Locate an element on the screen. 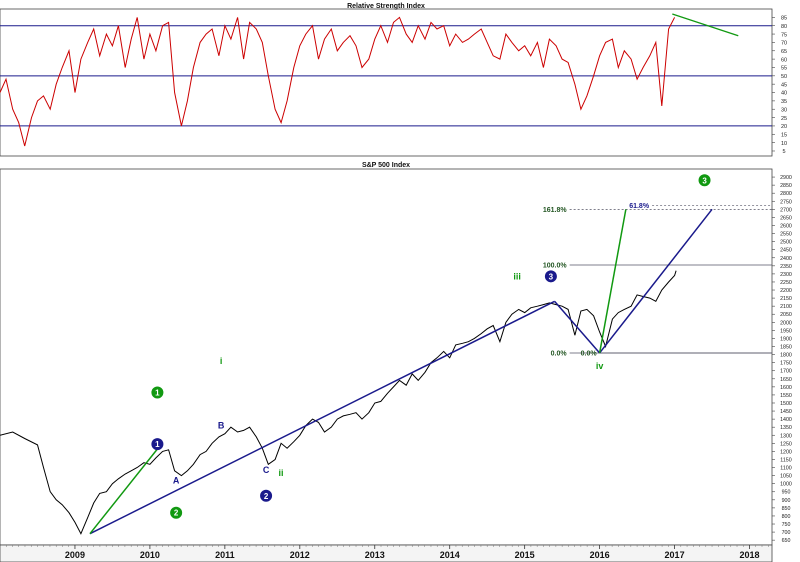 This screenshot has width=800, height=562. rsi-tick-label: 75 is located at coordinates (784, 35).